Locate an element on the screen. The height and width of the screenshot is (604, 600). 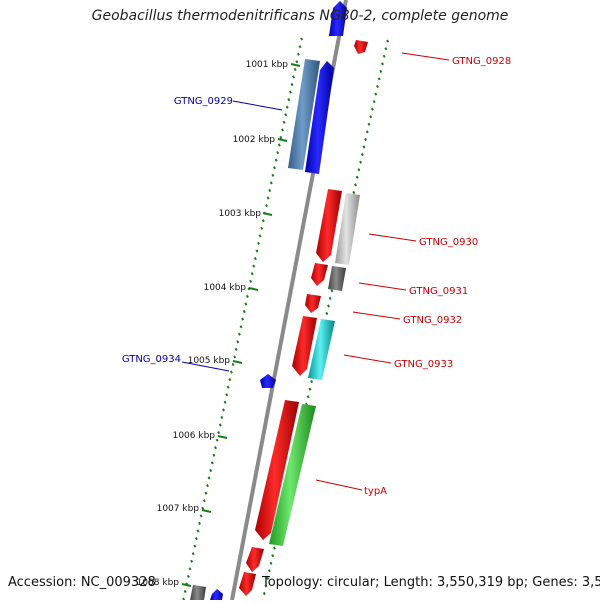
feature-gtng-0929-outer is located at coordinates (304, 114).